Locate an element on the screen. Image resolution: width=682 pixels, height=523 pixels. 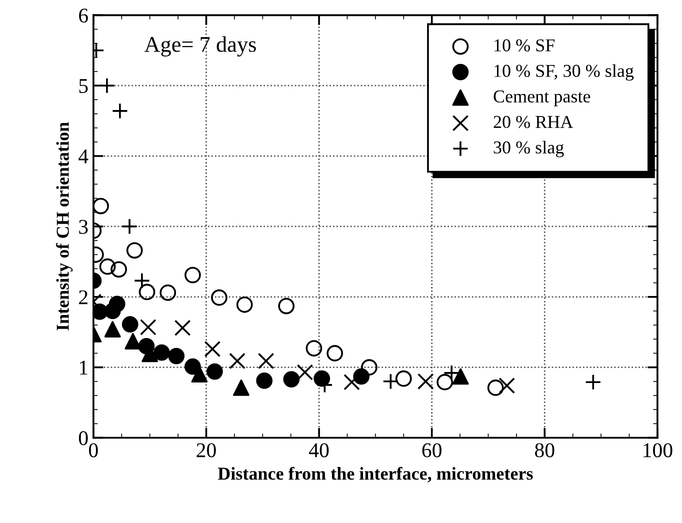
x-tick-label: 20 is located at coordinates (206, 450).